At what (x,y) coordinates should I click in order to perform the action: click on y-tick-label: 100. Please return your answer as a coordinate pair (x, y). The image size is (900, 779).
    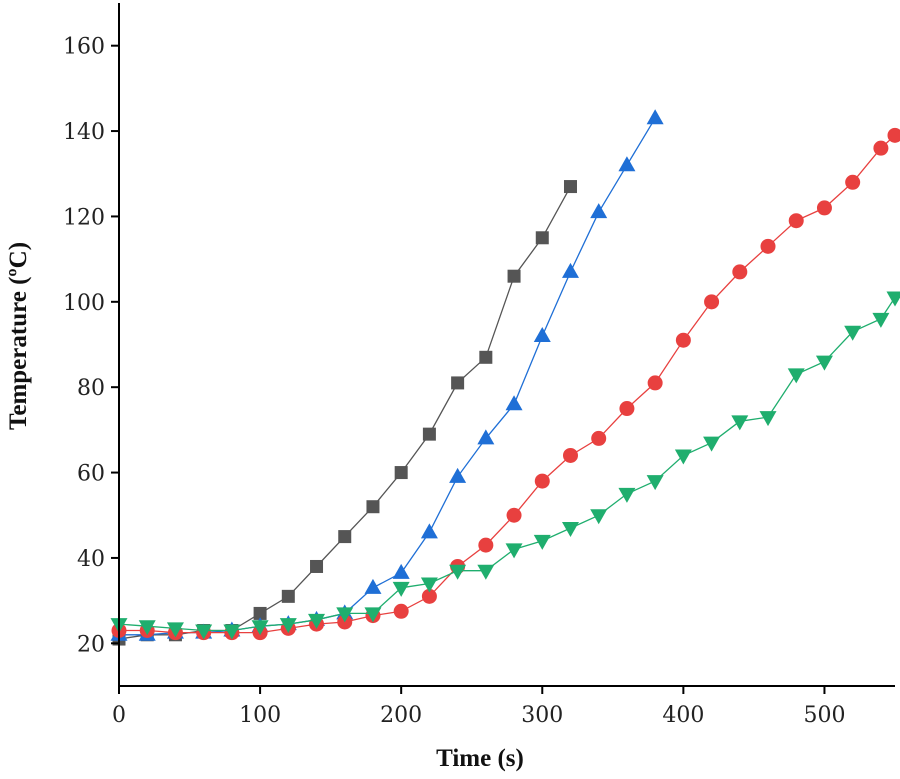
    Looking at the image, I should click on (84, 303).